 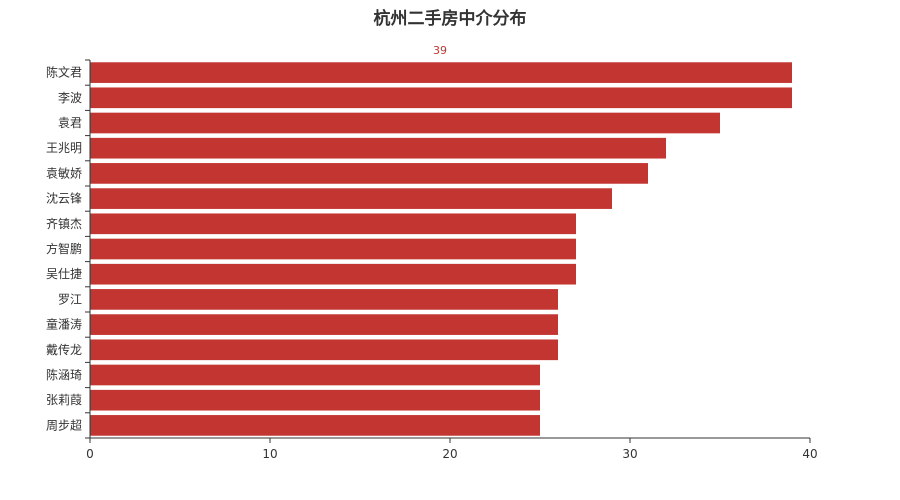 What do you see at coordinates (64, 424) in the screenshot?
I see `y-tick-label: 周步超` at bounding box center [64, 424].